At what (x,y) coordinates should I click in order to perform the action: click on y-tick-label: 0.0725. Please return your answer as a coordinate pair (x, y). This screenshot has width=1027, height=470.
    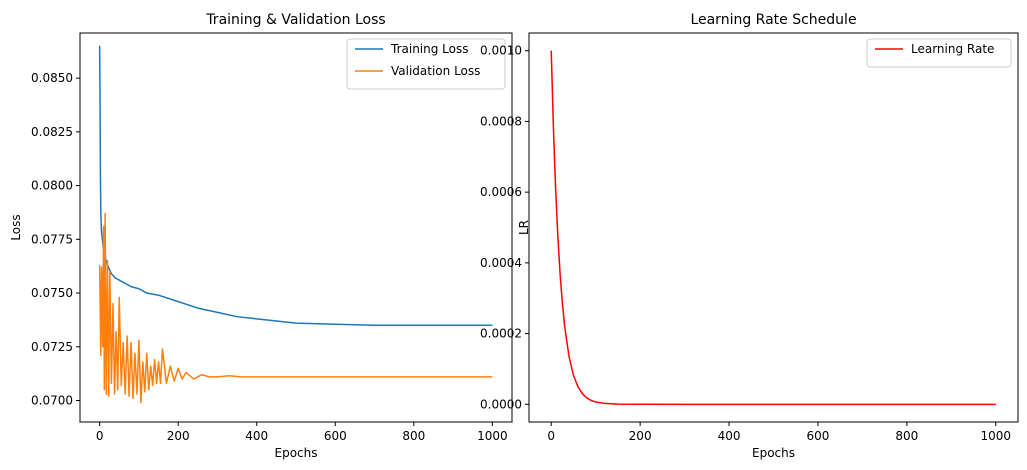
    Looking at the image, I should click on (52, 347).